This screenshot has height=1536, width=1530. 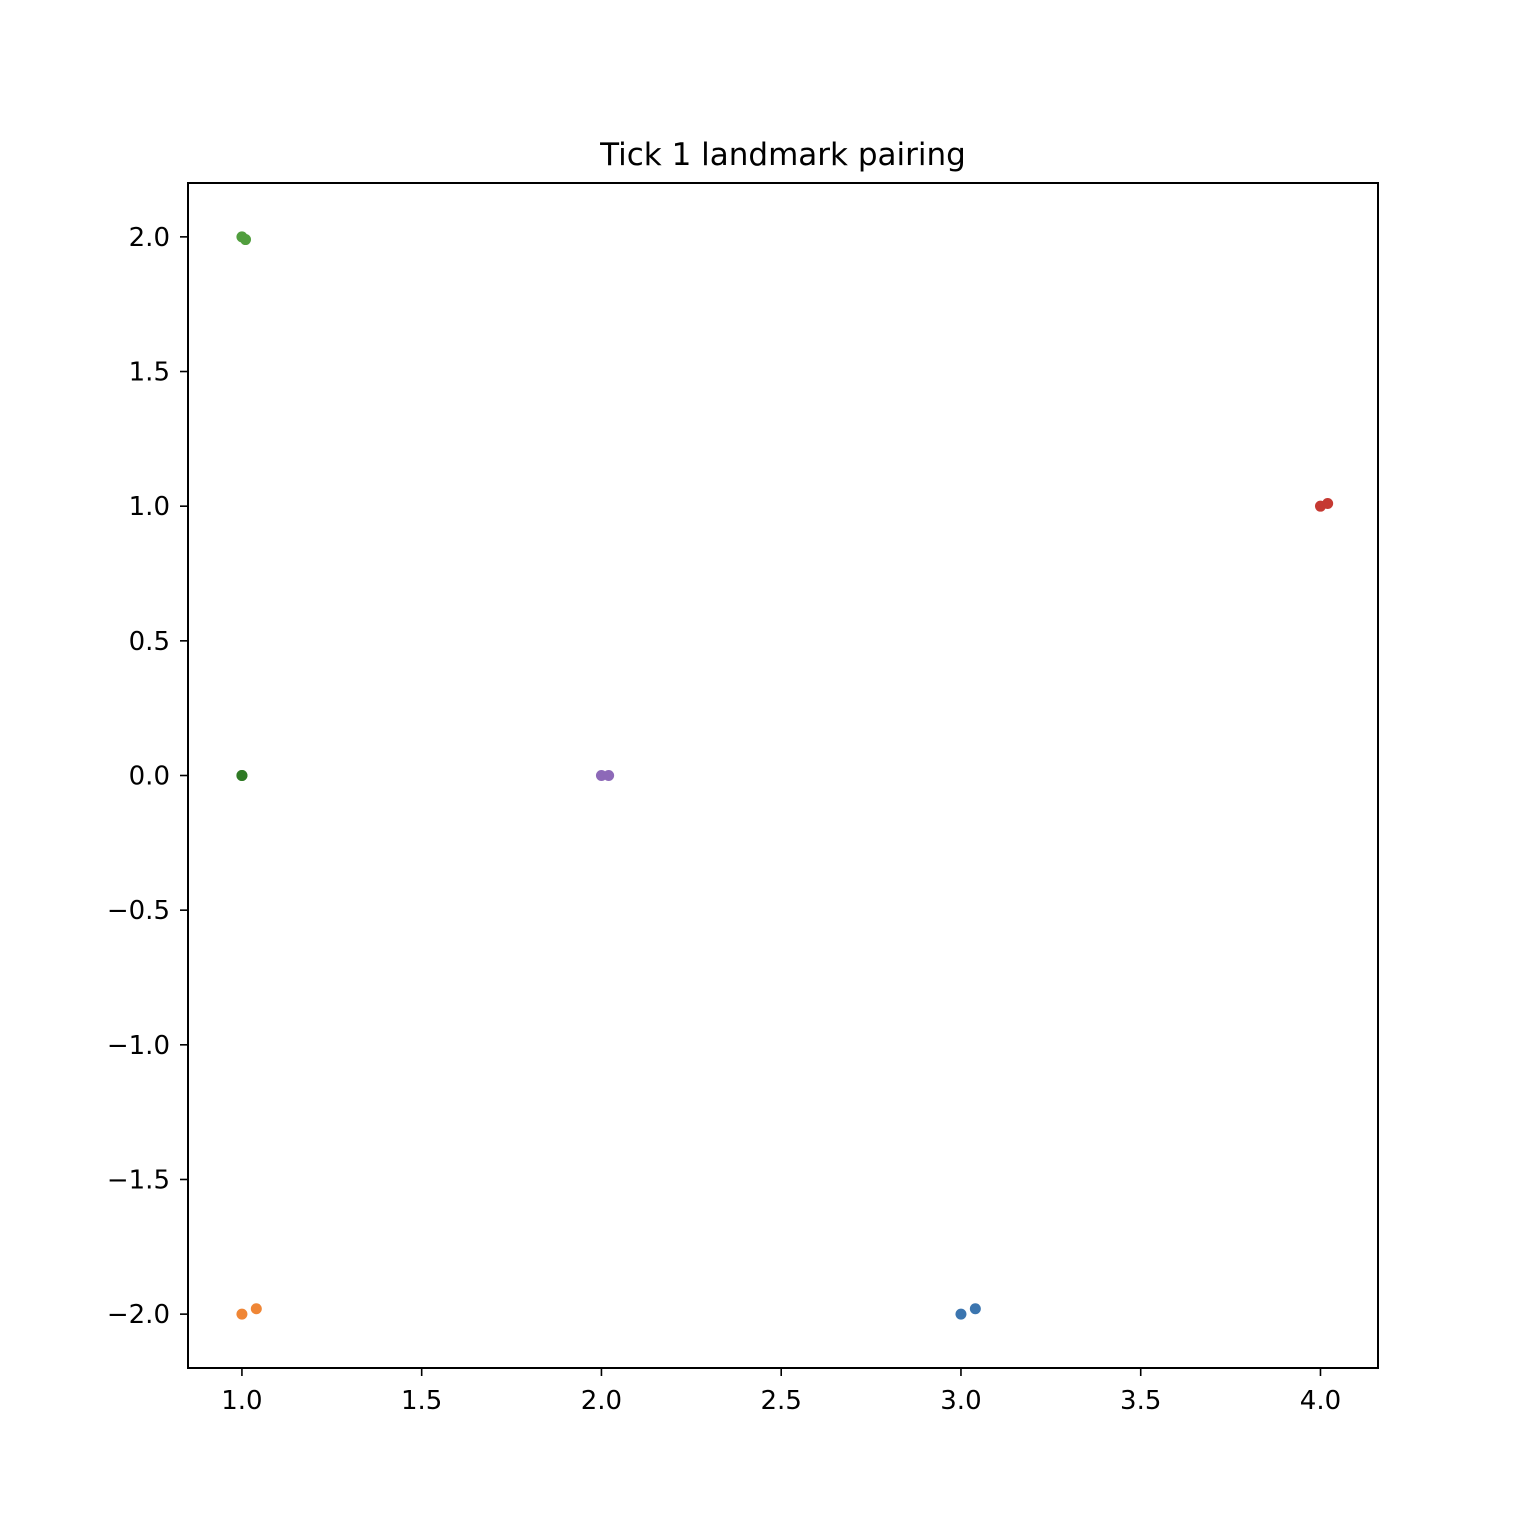 What do you see at coordinates (138, 1046) in the screenshot?
I see `y-tick-label: −1.0` at bounding box center [138, 1046].